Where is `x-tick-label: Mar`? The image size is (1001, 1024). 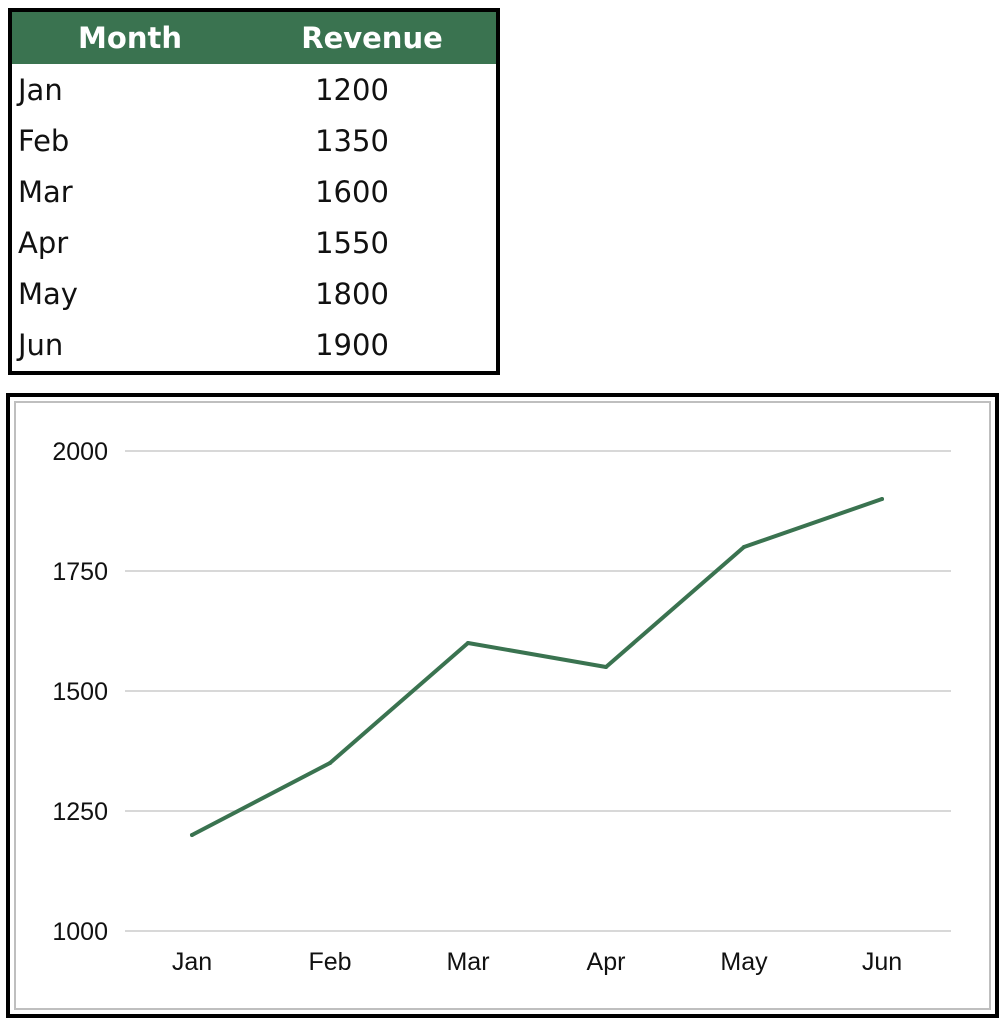
x-tick-label: Mar is located at coordinates (467, 962).